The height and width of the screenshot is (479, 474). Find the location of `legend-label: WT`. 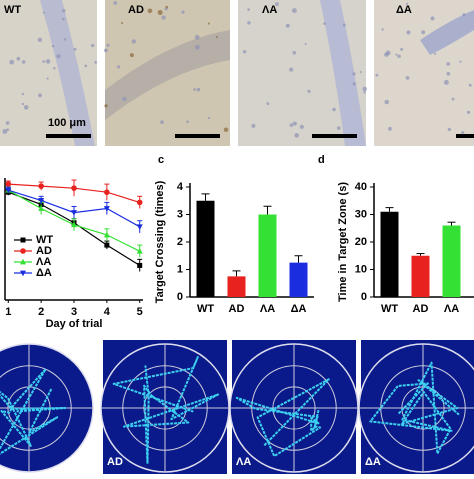

legend-label: WT is located at coordinates (44, 240).